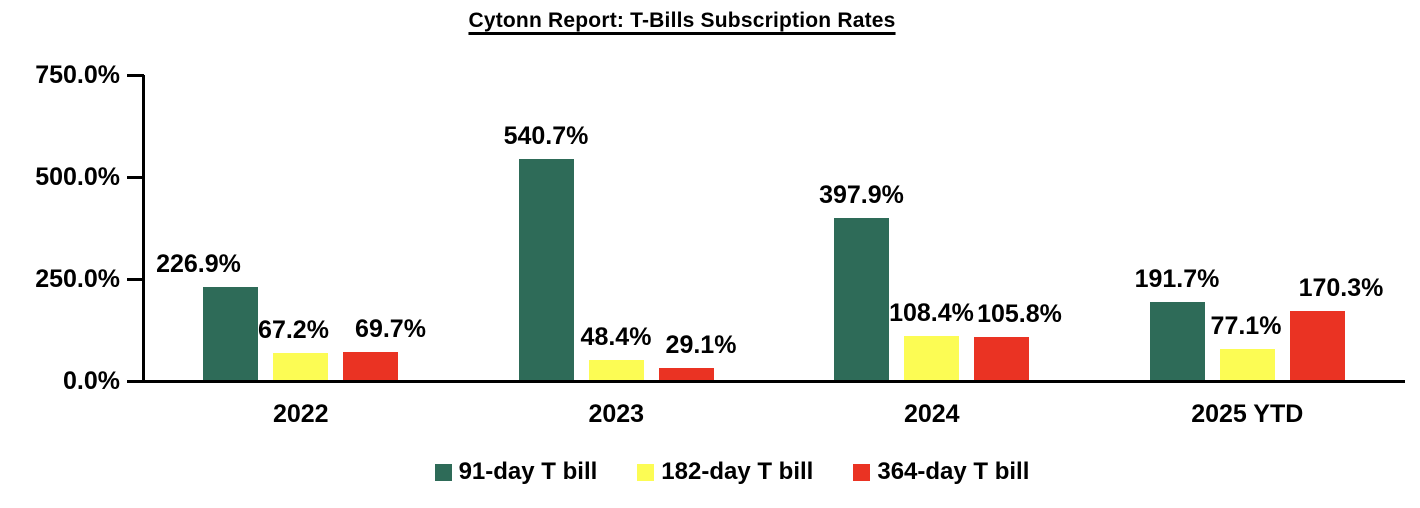 Image resolution: width=1420 pixels, height=508 pixels. What do you see at coordinates (931, 312) in the screenshot?
I see `value-label-182-day-t-bill-2024: 108.4%` at bounding box center [931, 312].